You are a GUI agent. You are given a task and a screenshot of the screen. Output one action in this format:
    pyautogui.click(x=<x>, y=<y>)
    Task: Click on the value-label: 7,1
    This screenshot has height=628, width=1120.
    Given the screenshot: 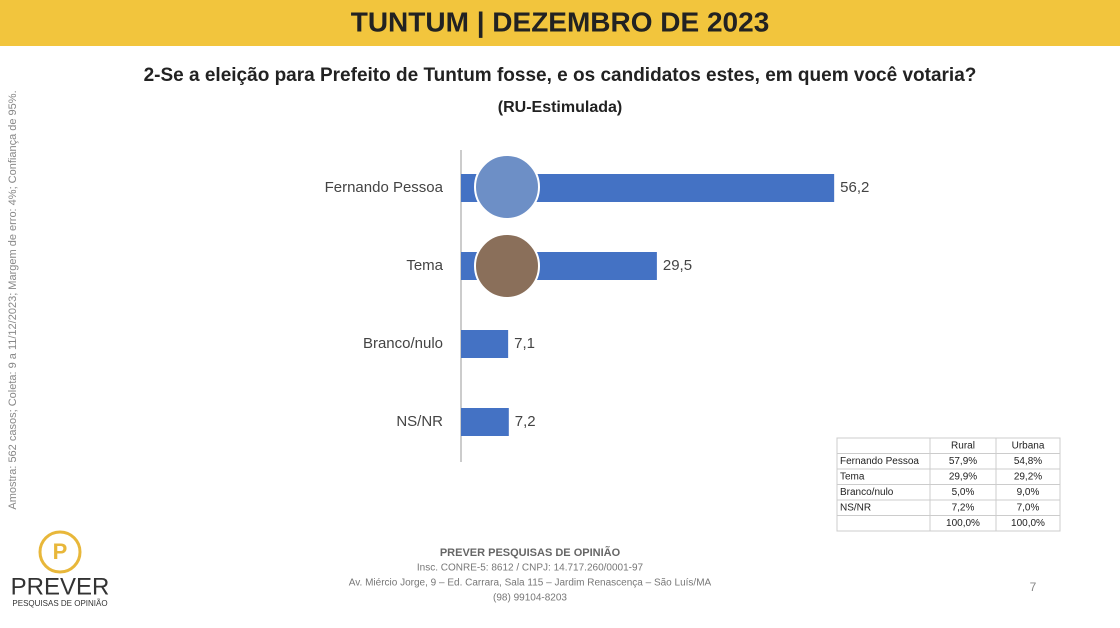 What is the action you would take?
    pyautogui.click(x=524, y=343)
    